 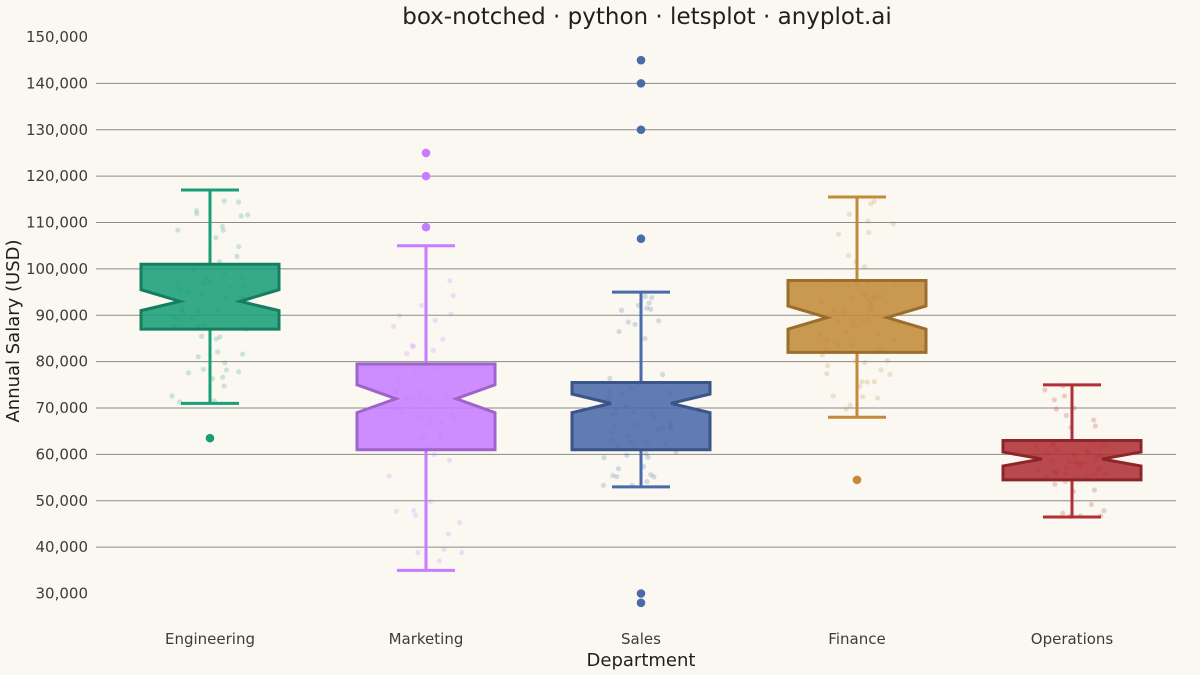 I want to click on box-marketing, so click(x=426, y=360).